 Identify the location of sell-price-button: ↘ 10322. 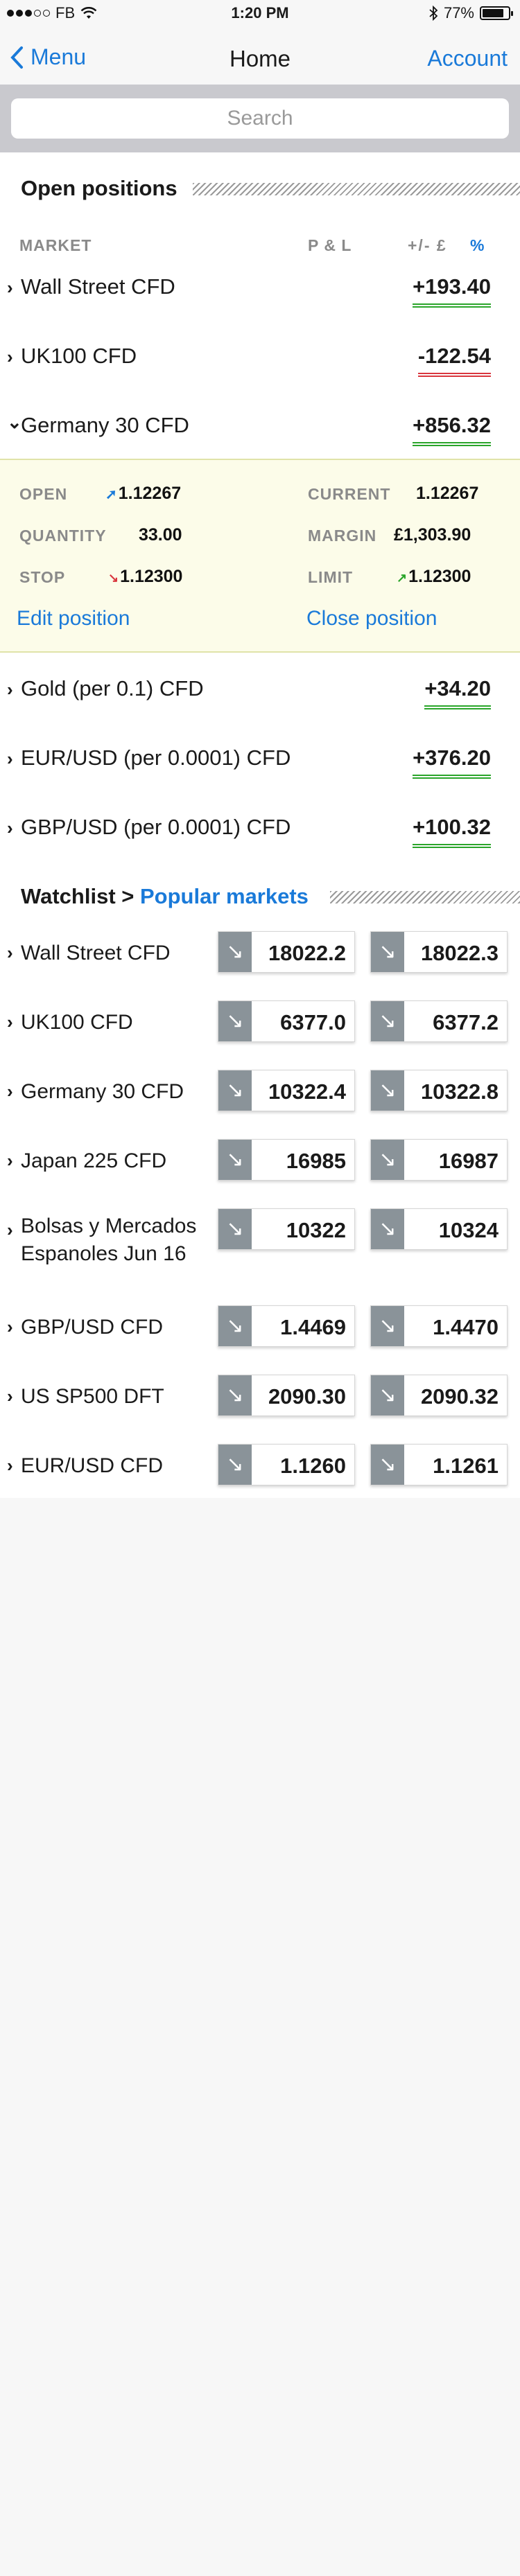
(286, 1229).